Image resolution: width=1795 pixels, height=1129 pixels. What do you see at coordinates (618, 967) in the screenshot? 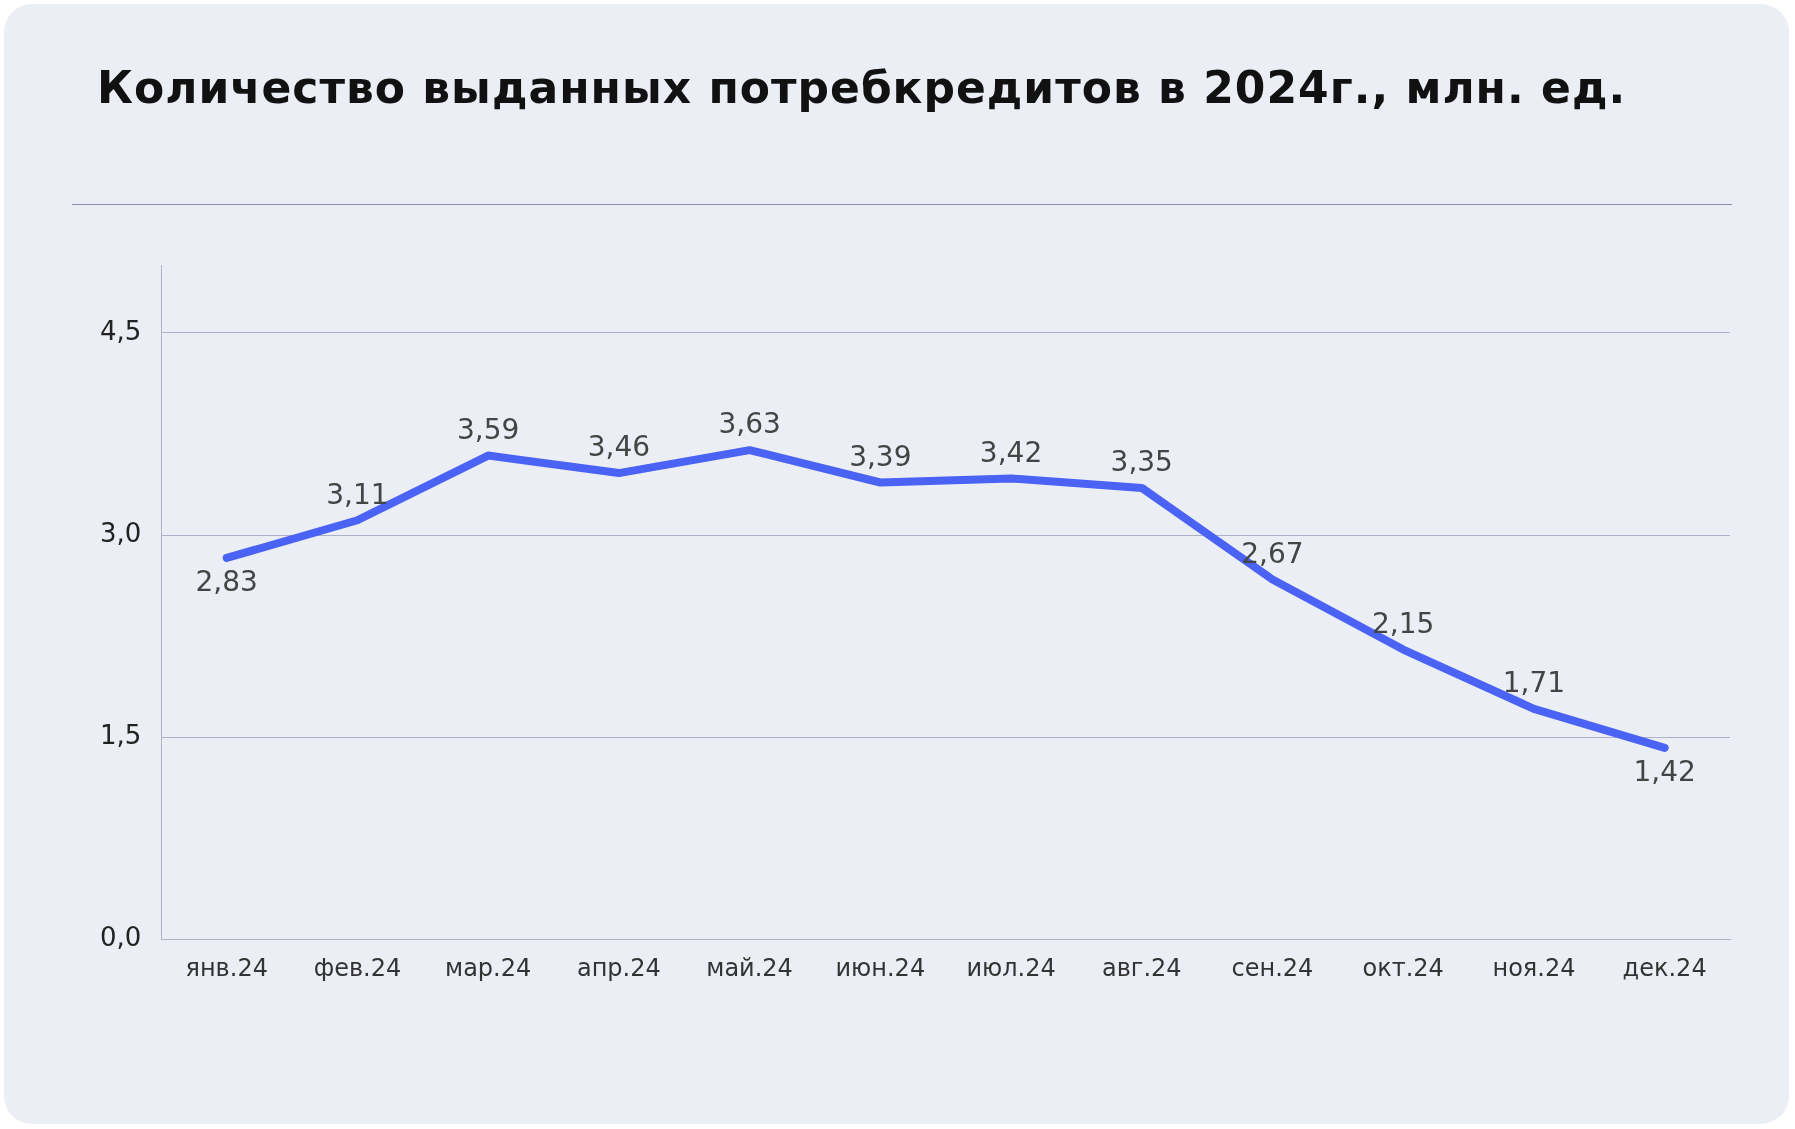
I see `x-tick-label: апр.24` at bounding box center [618, 967].